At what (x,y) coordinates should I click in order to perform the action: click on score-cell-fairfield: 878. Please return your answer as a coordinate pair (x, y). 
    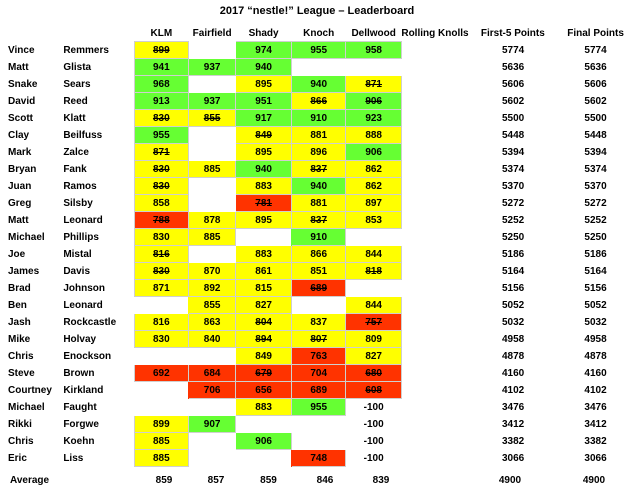
    Looking at the image, I should click on (212, 220).